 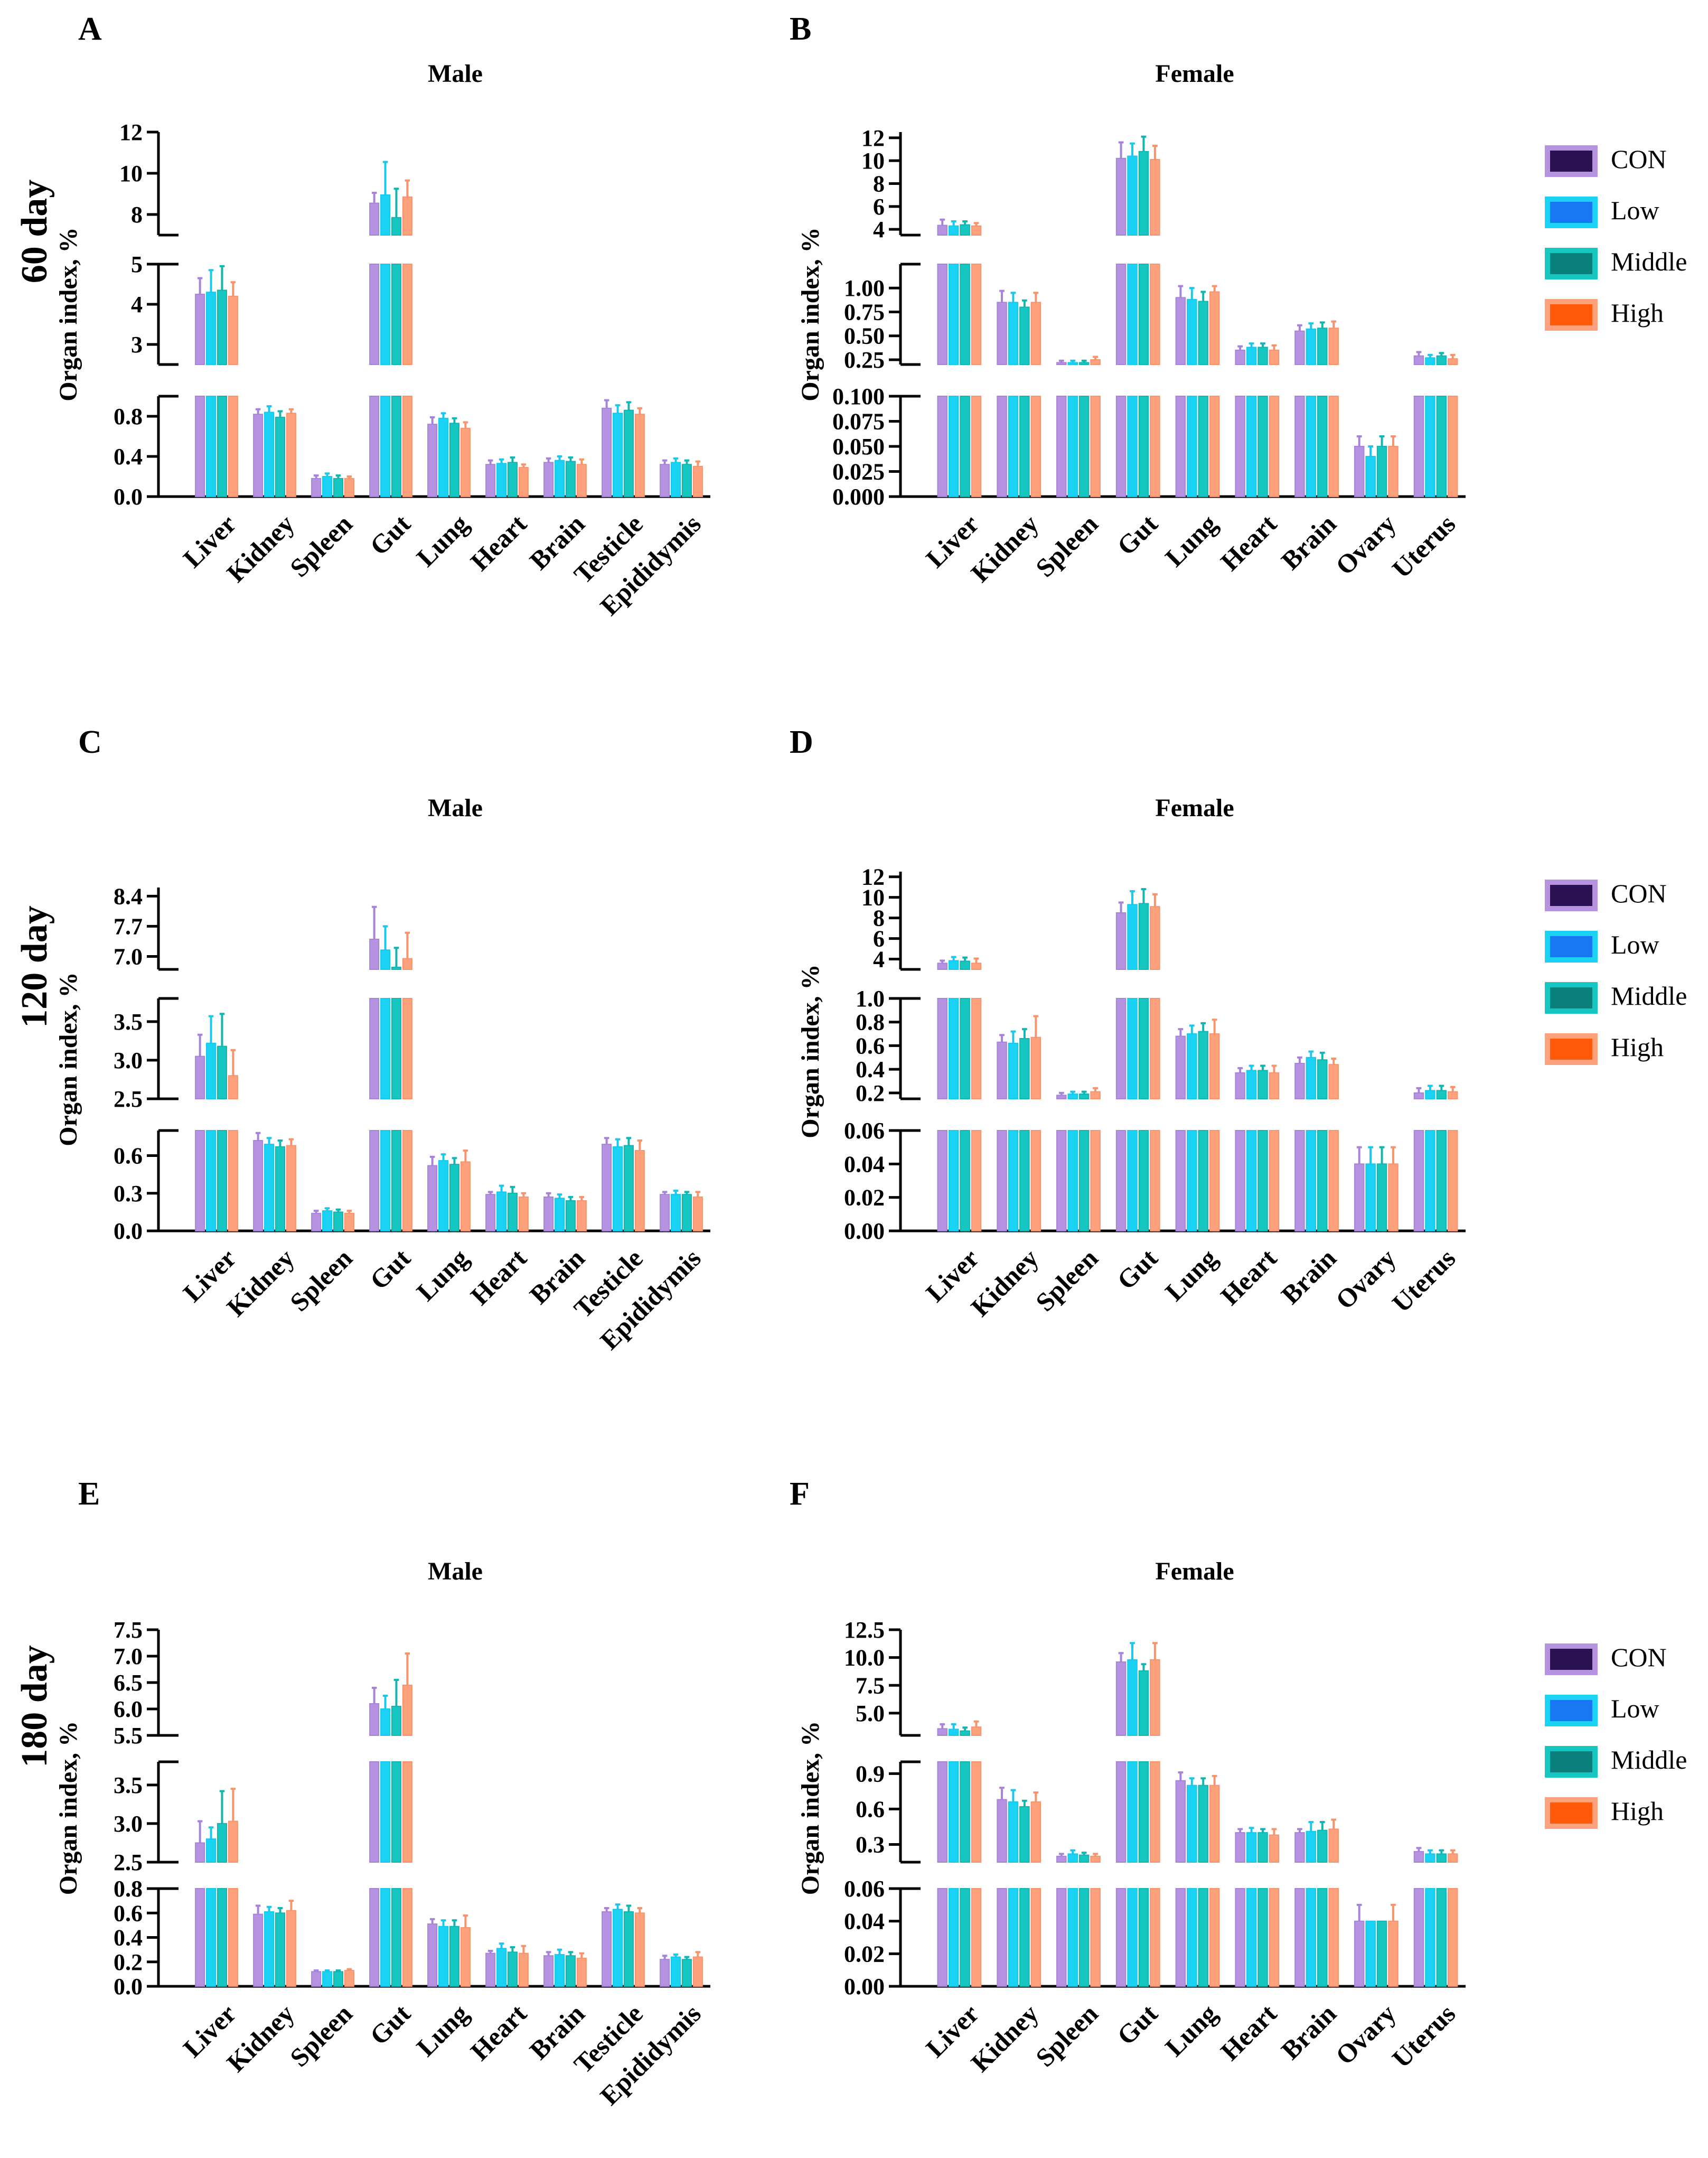 I want to click on legend-label-low: Low, so click(x=1635, y=210).